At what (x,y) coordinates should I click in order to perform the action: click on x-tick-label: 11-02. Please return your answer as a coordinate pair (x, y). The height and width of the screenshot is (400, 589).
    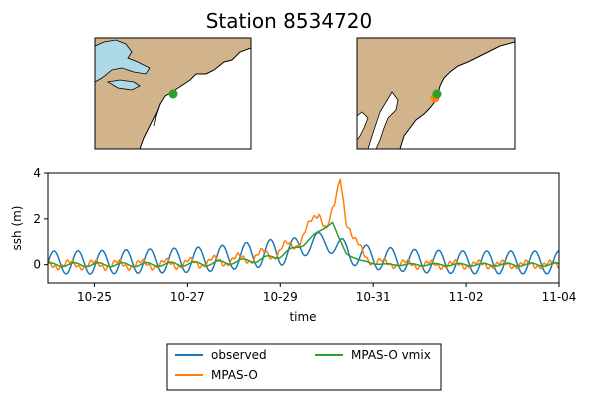
    Looking at the image, I should click on (466, 297).